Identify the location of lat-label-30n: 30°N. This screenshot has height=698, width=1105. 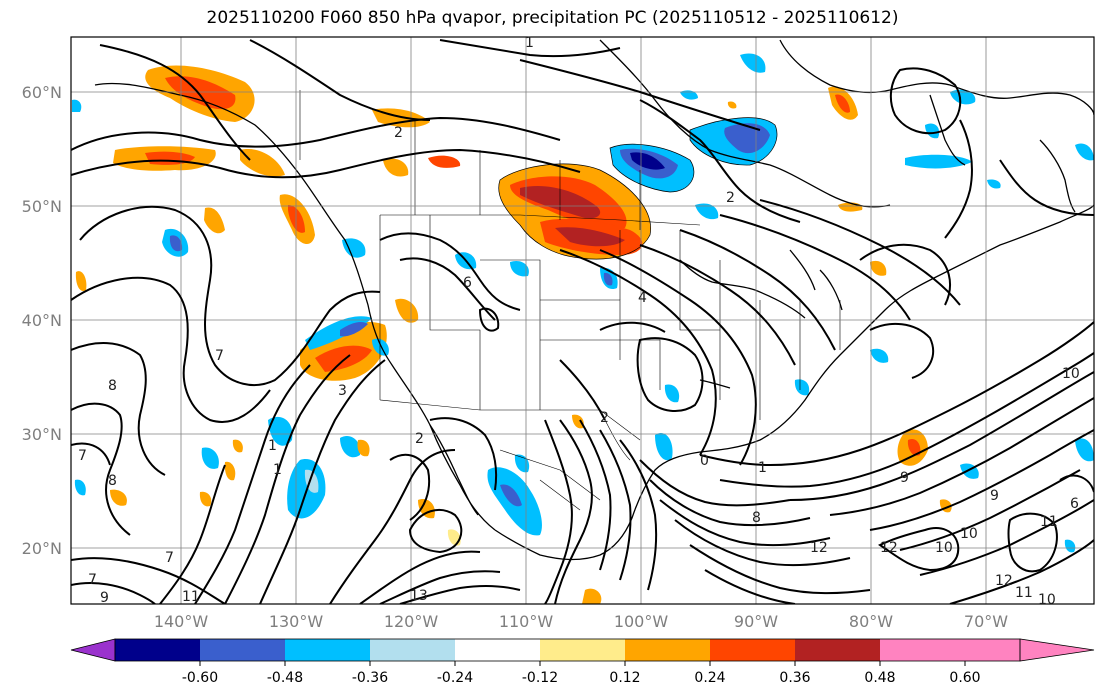
(42, 434).